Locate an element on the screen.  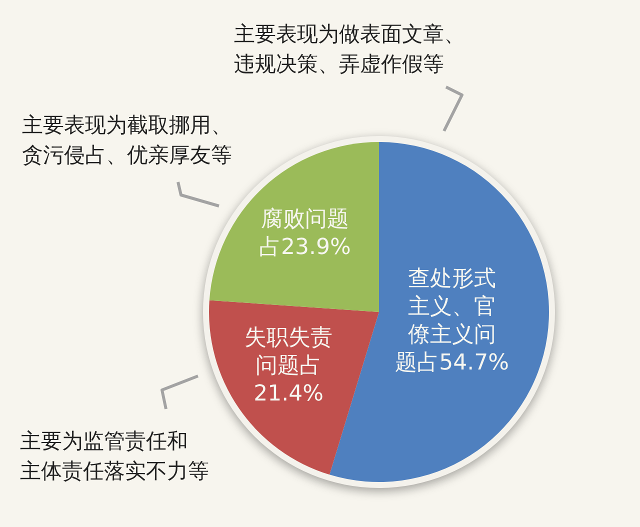
slice-label: 腐败问题占23.9% is located at coordinates (305, 233).